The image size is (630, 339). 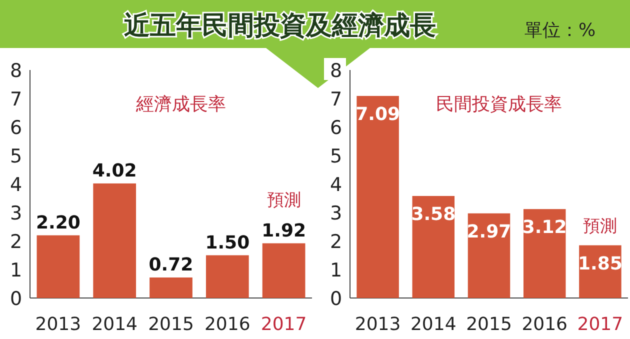 I want to click on data-label: 3.12, so click(x=544, y=227).